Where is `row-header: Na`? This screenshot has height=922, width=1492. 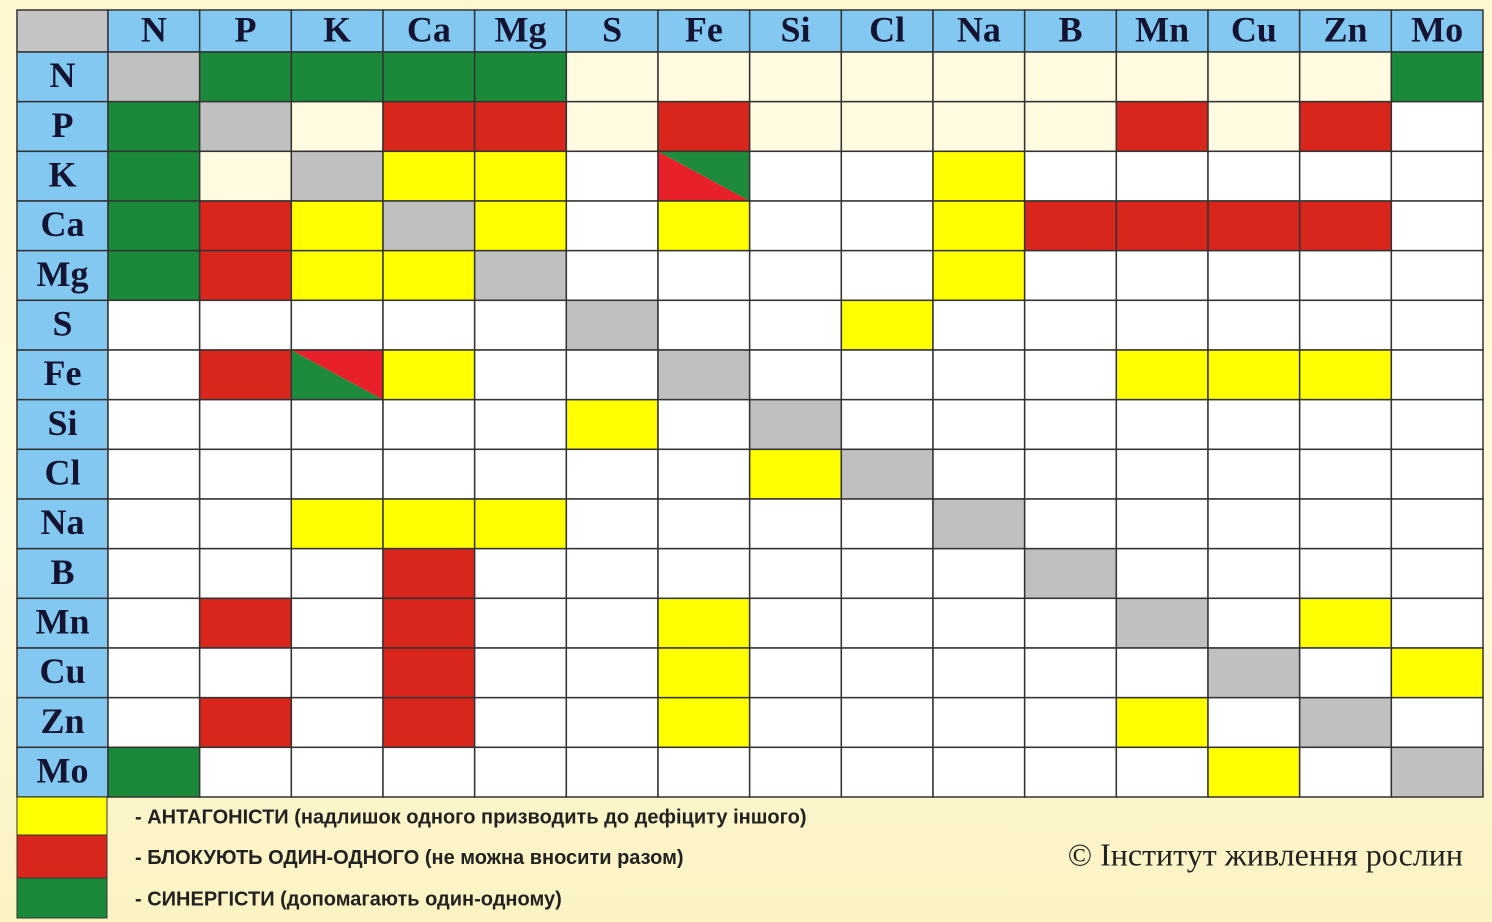 row-header: Na is located at coordinates (63, 522).